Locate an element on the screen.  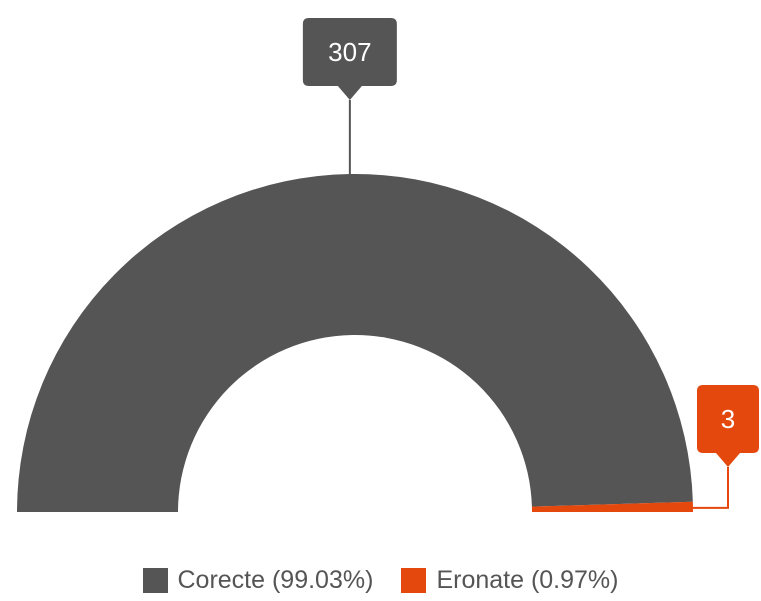
data-label-text-eronate: 3 is located at coordinates (728, 419).